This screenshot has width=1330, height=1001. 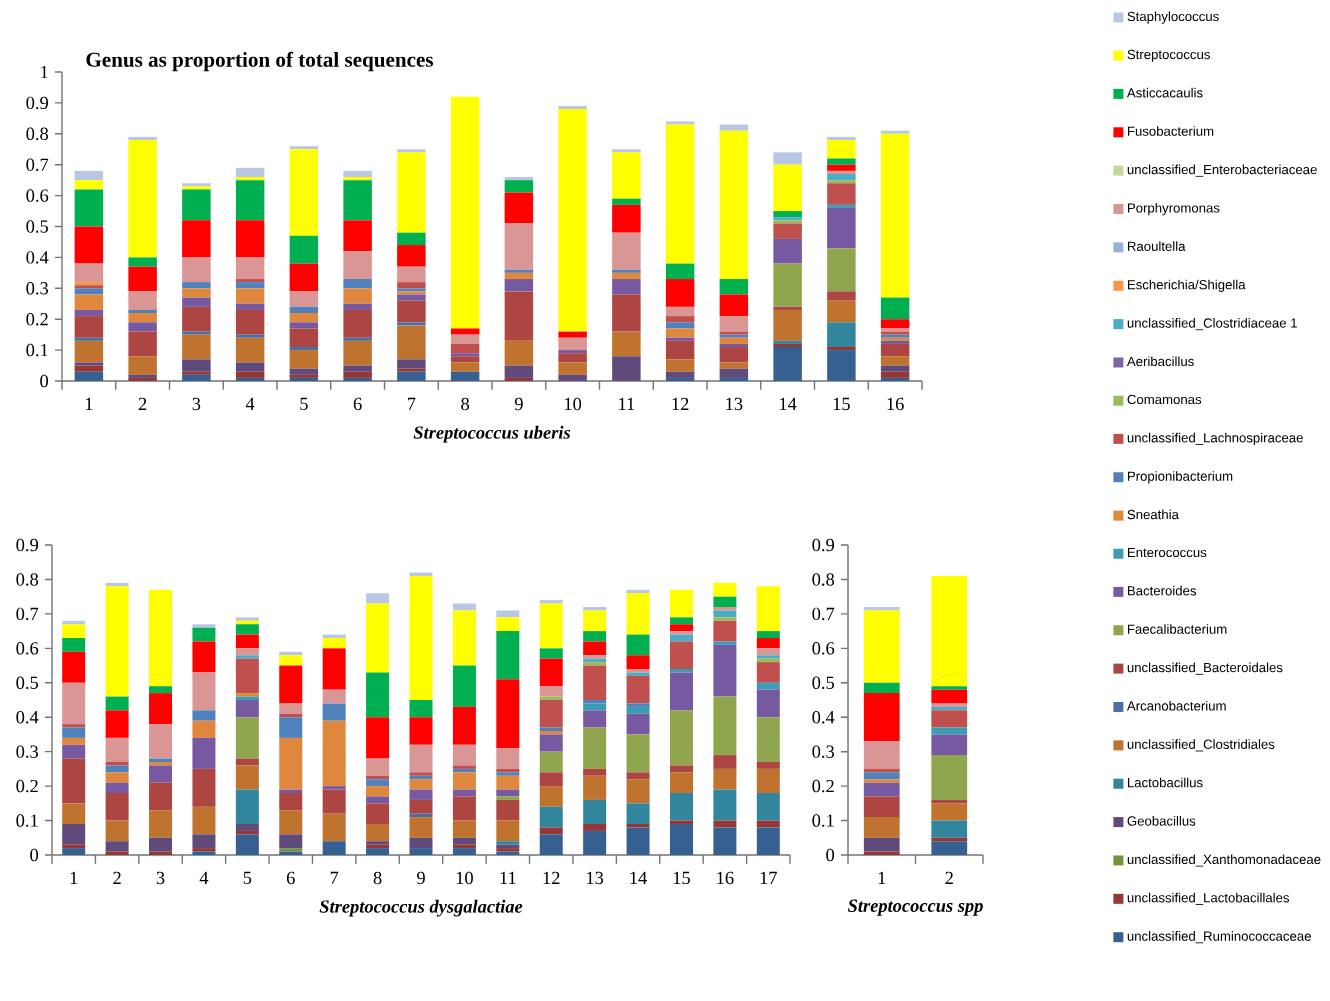 I want to click on legend-label: unclassified_Lachnospiraceae, so click(x=1215, y=439).